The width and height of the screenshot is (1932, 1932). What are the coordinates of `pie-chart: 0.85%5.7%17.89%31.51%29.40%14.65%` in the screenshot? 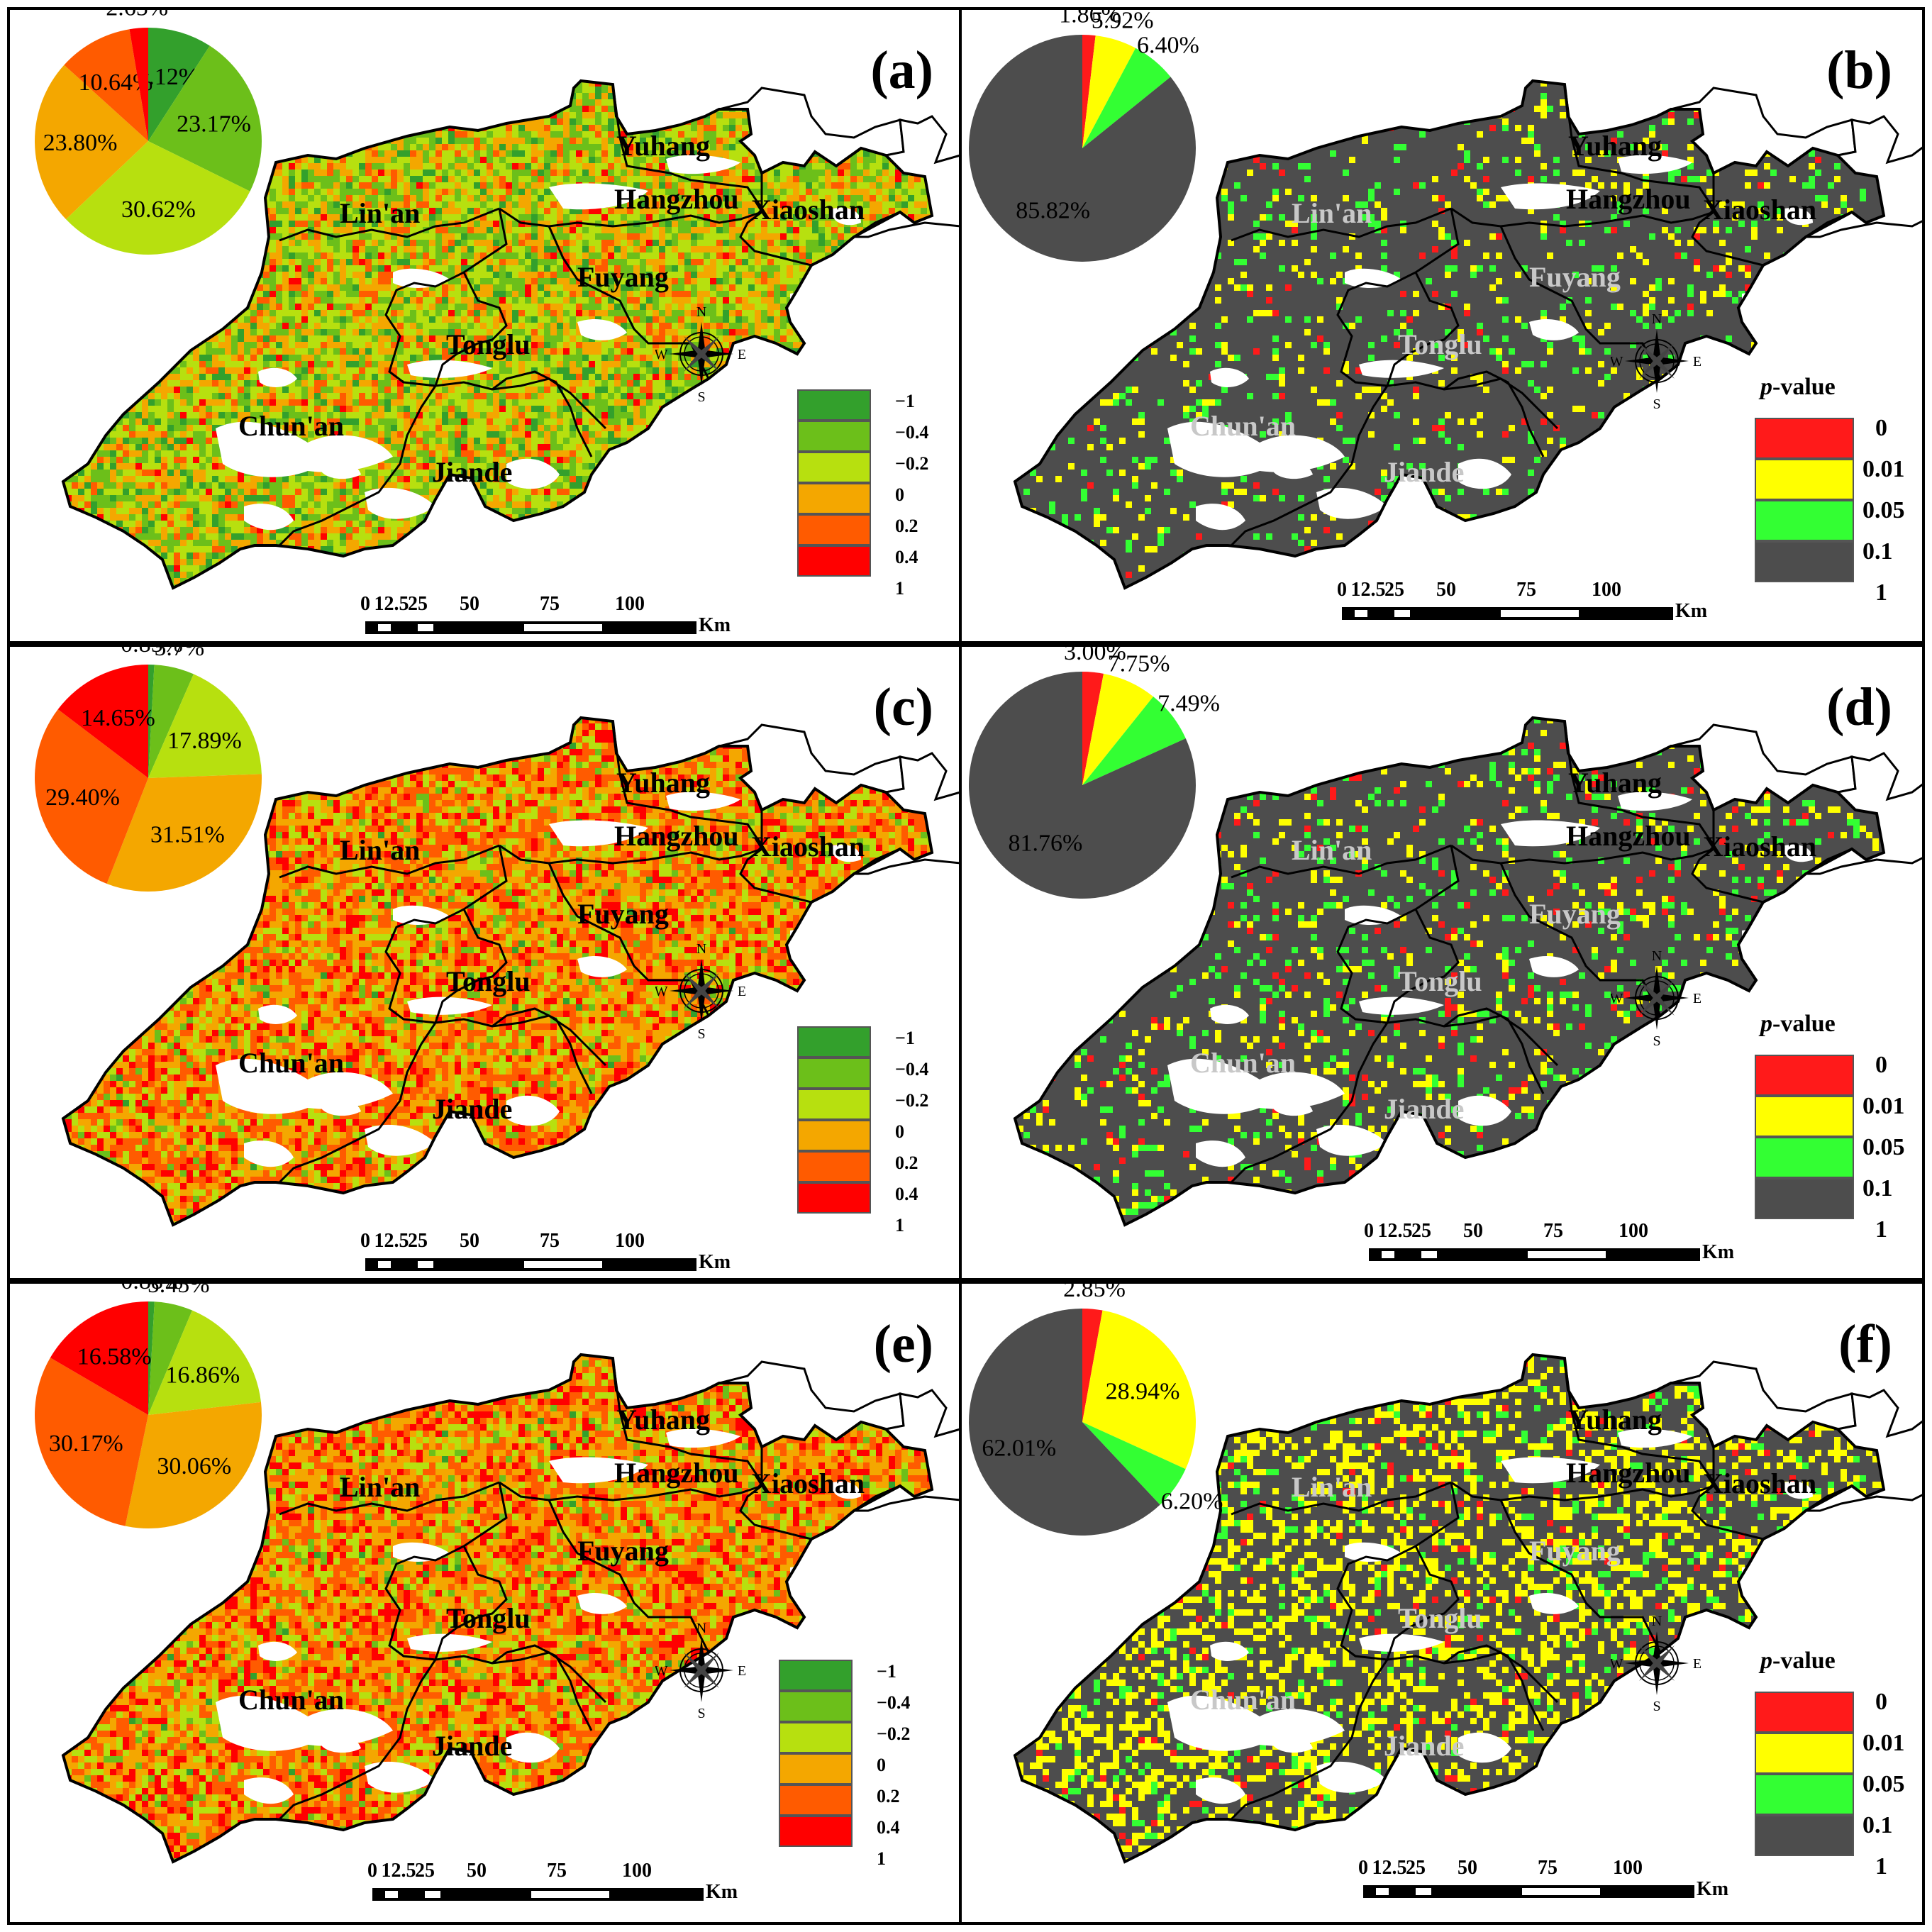 It's located at (487, 810).